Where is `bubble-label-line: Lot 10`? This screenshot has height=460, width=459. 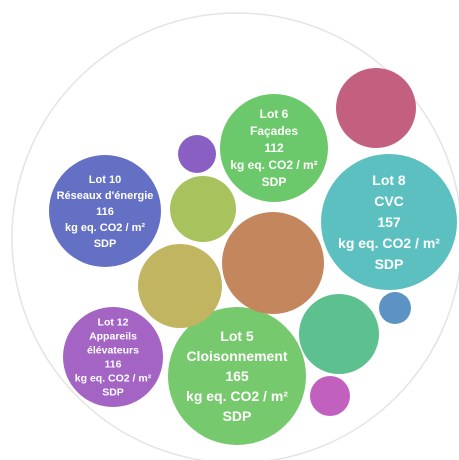 bubble-label-line: Lot 10 is located at coordinates (105, 180).